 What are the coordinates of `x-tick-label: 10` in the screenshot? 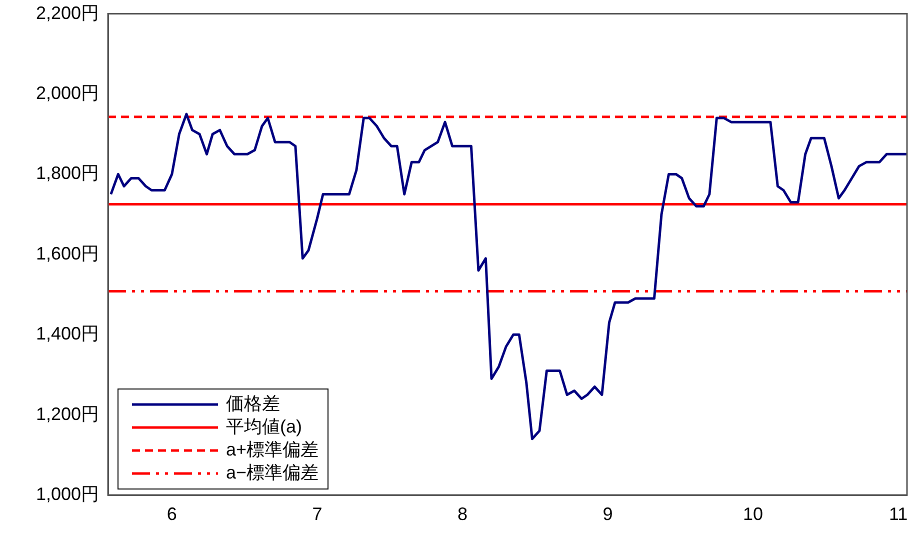 It's located at (753, 514).